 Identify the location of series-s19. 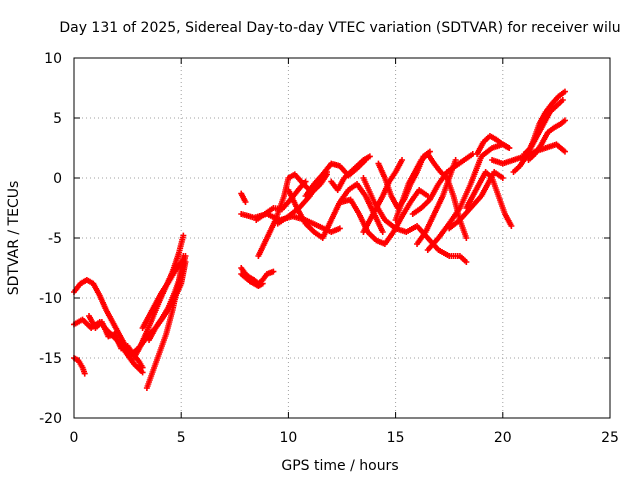
(385, 217).